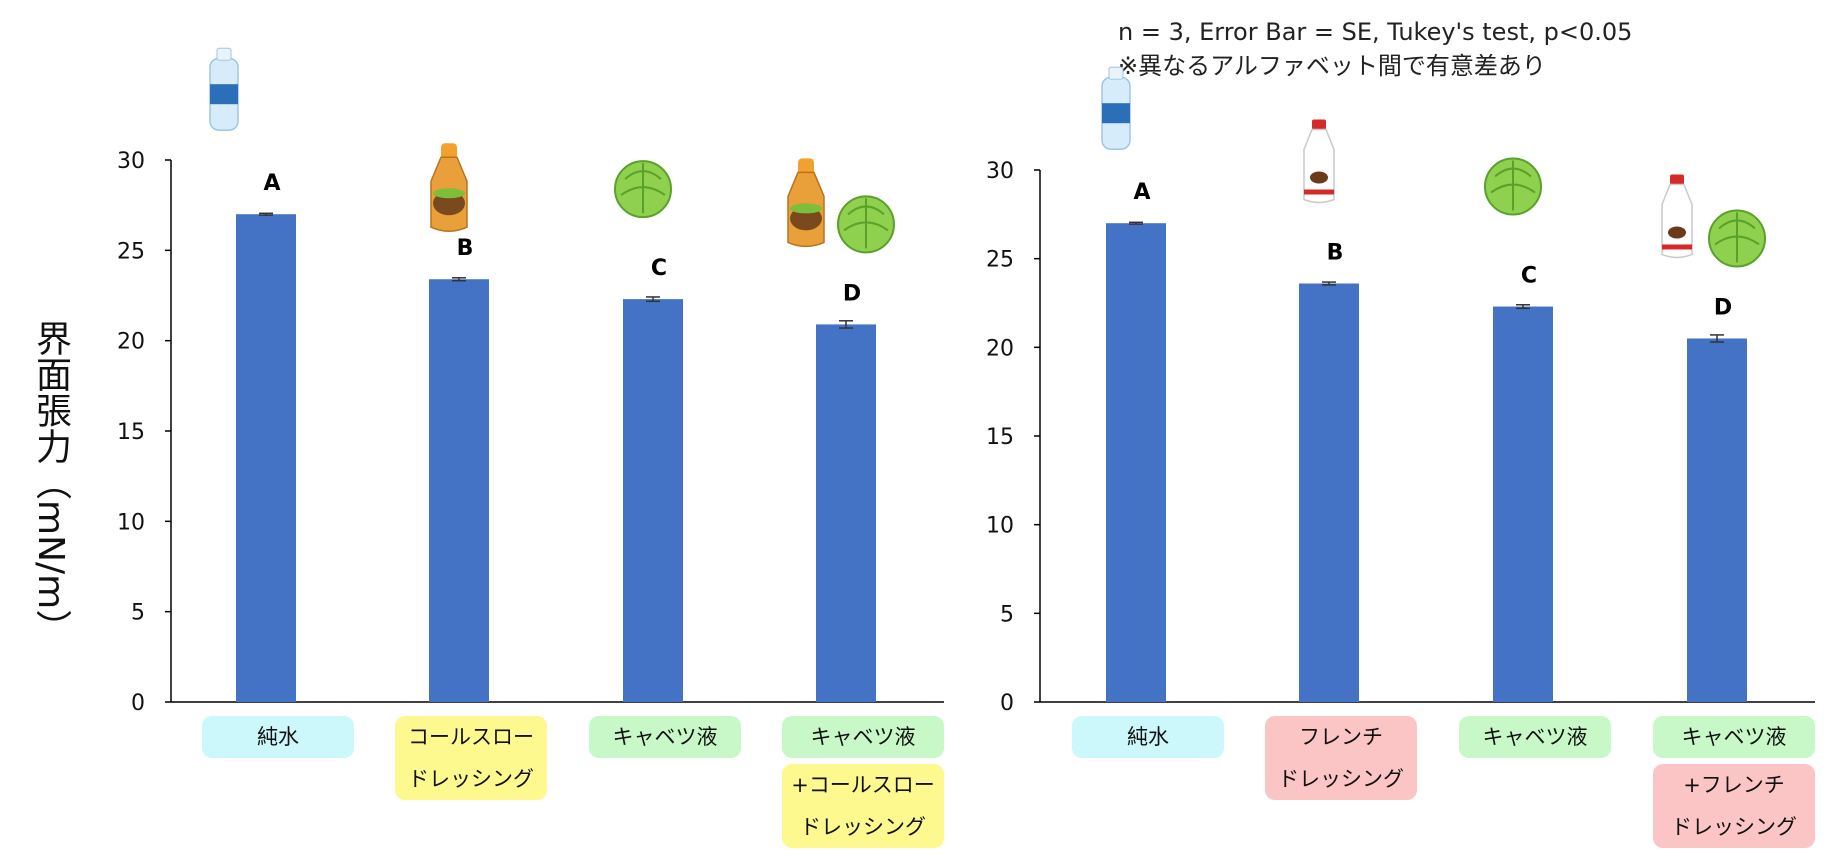 The height and width of the screenshot is (865, 1837). What do you see at coordinates (50, 483) in the screenshot?
I see `y-axis-label: 界面張力（mN/m）` at bounding box center [50, 483].